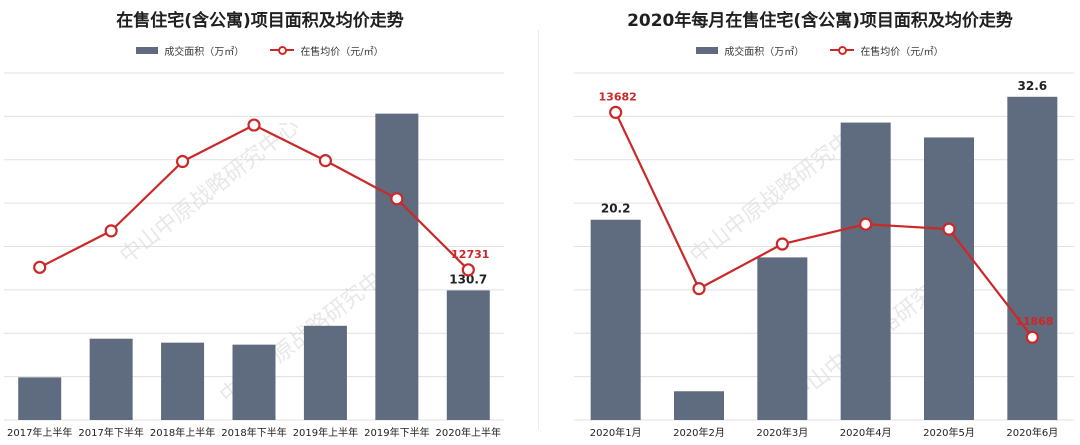  I want to click on price-data-label: 11868, so click(1034, 321).